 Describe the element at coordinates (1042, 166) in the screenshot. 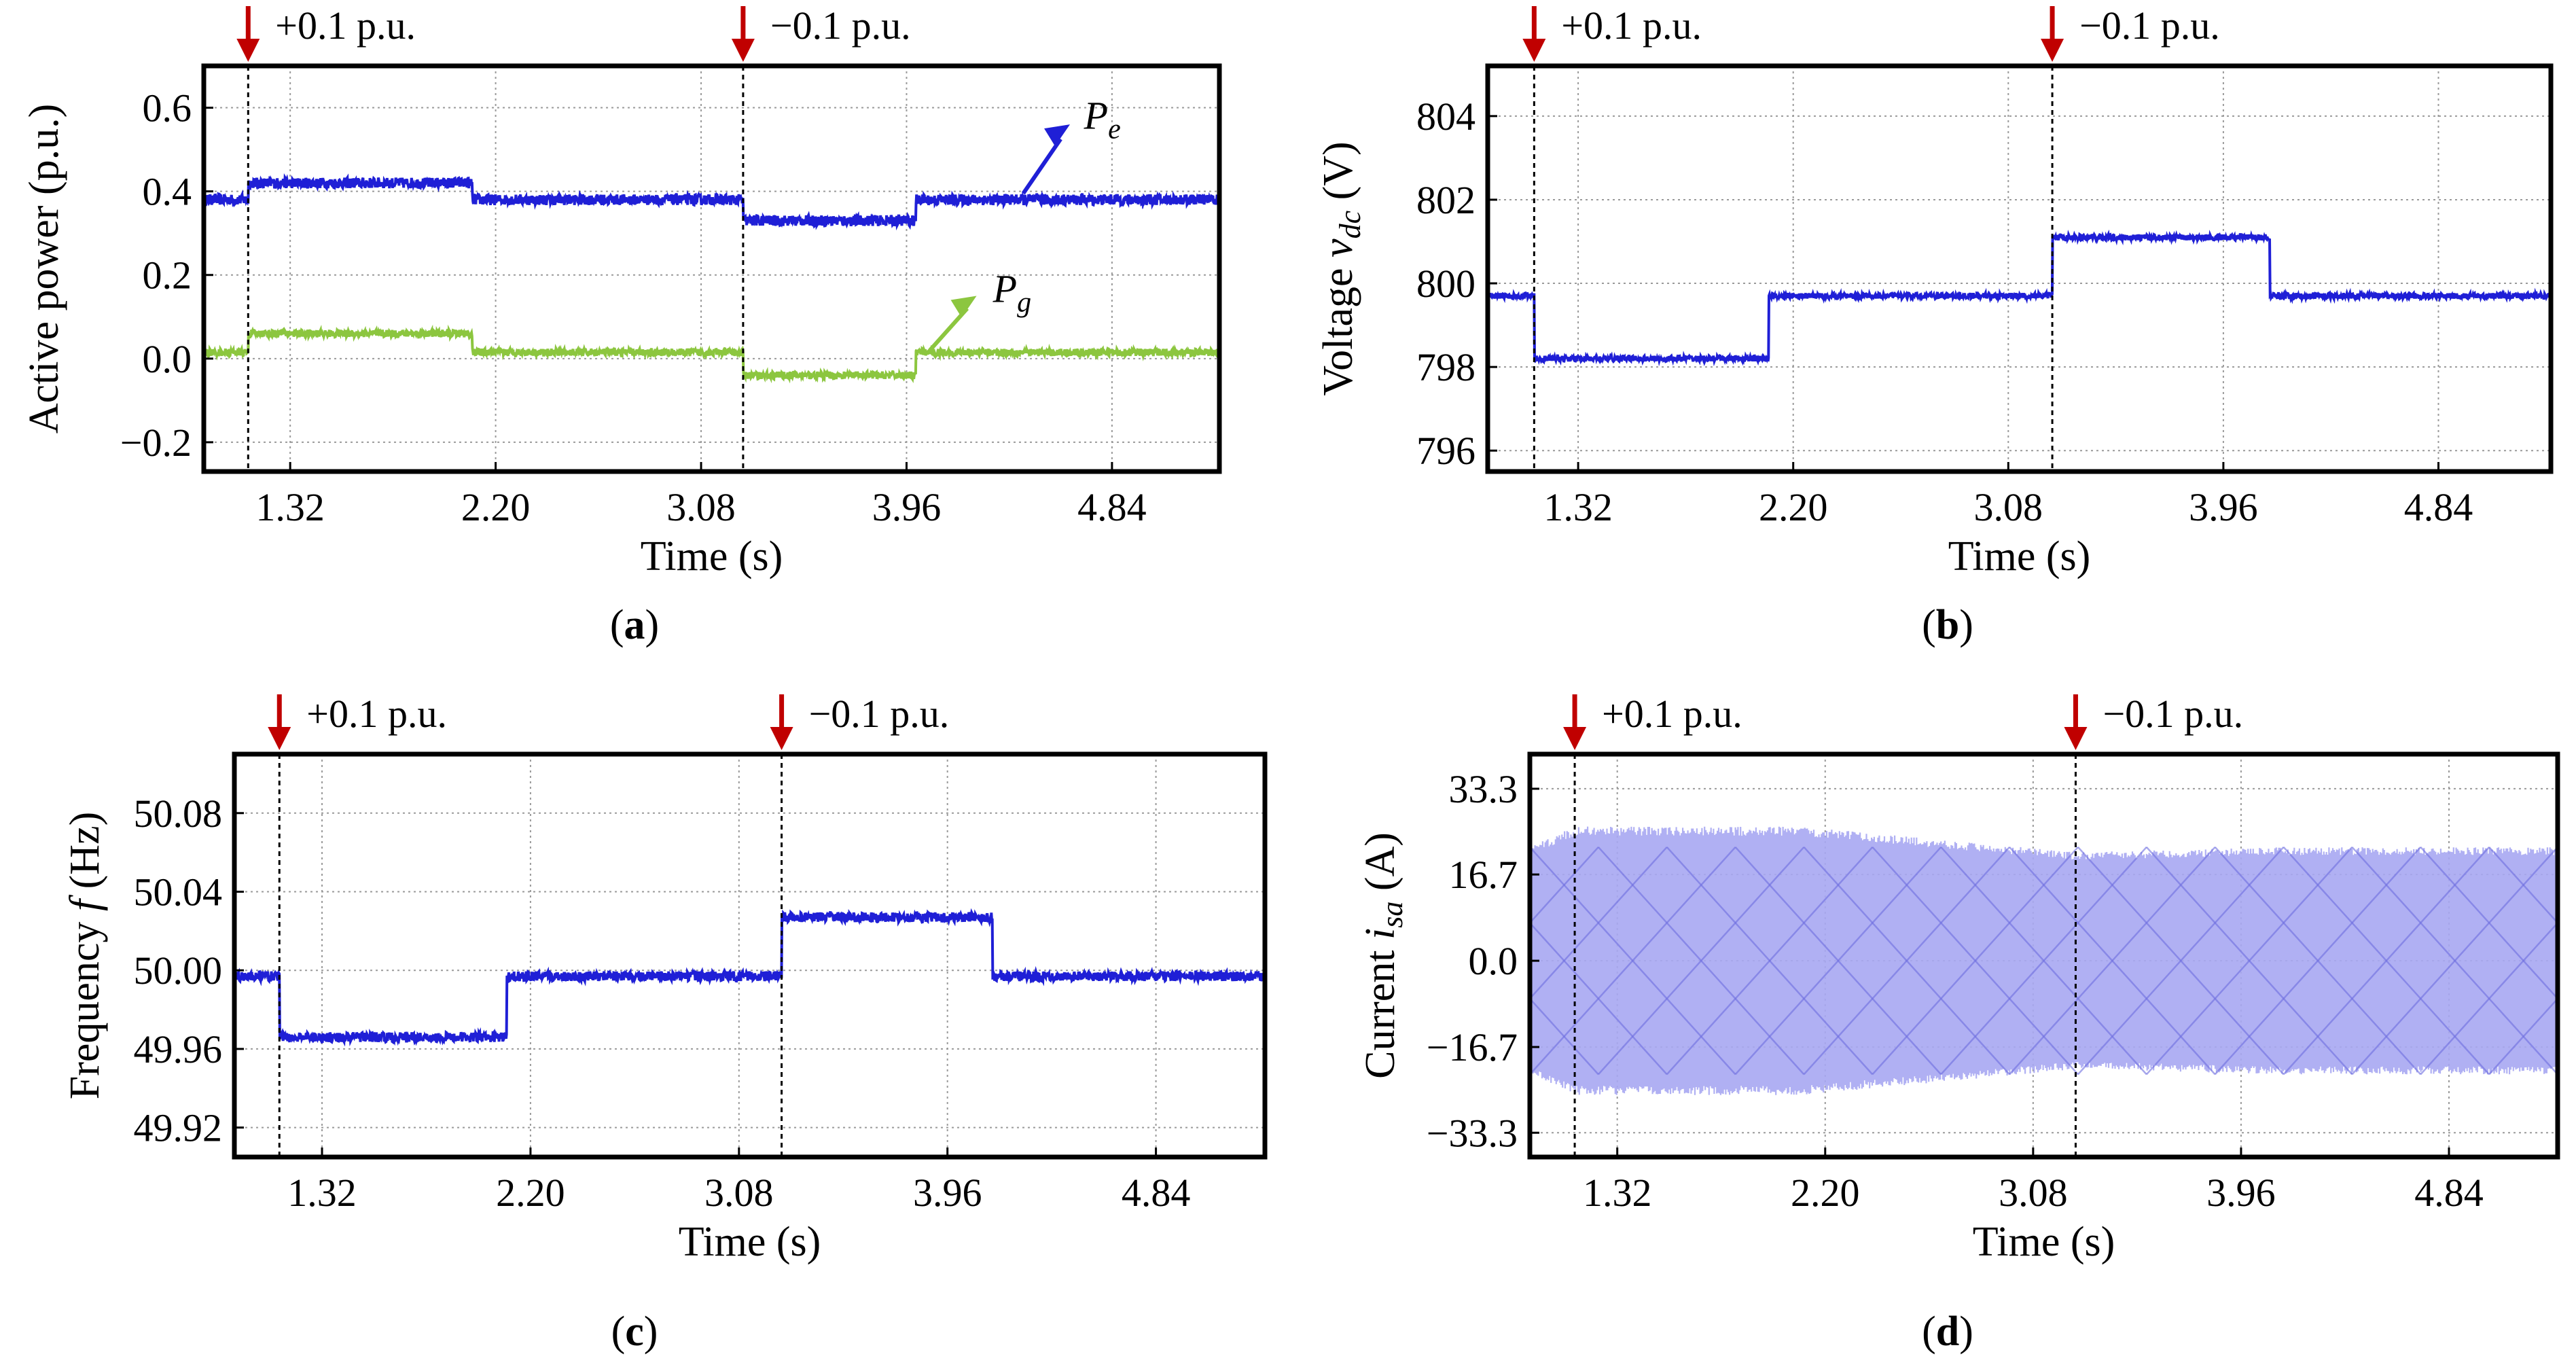

I see `pe-pointer` at that location.